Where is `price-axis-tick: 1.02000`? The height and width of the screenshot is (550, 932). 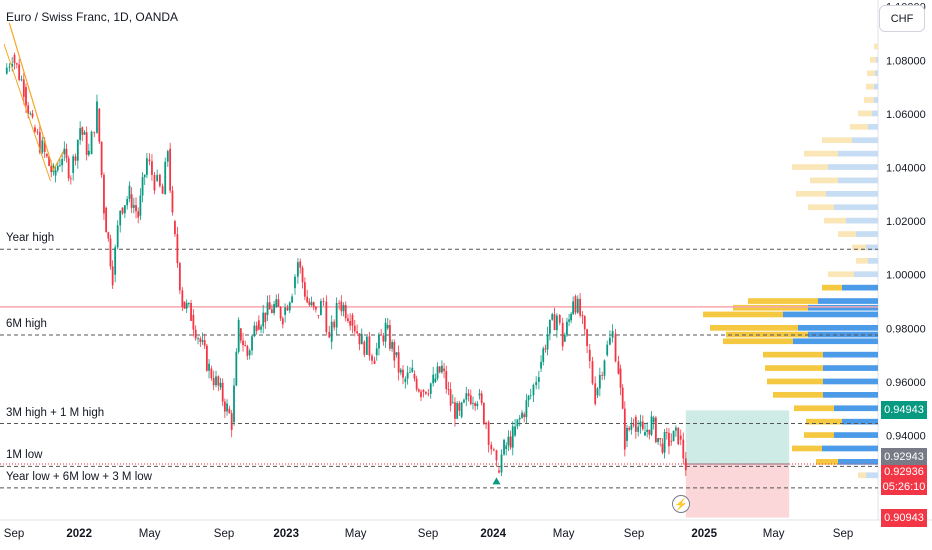 price-axis-tick: 1.02000 is located at coordinates (906, 222).